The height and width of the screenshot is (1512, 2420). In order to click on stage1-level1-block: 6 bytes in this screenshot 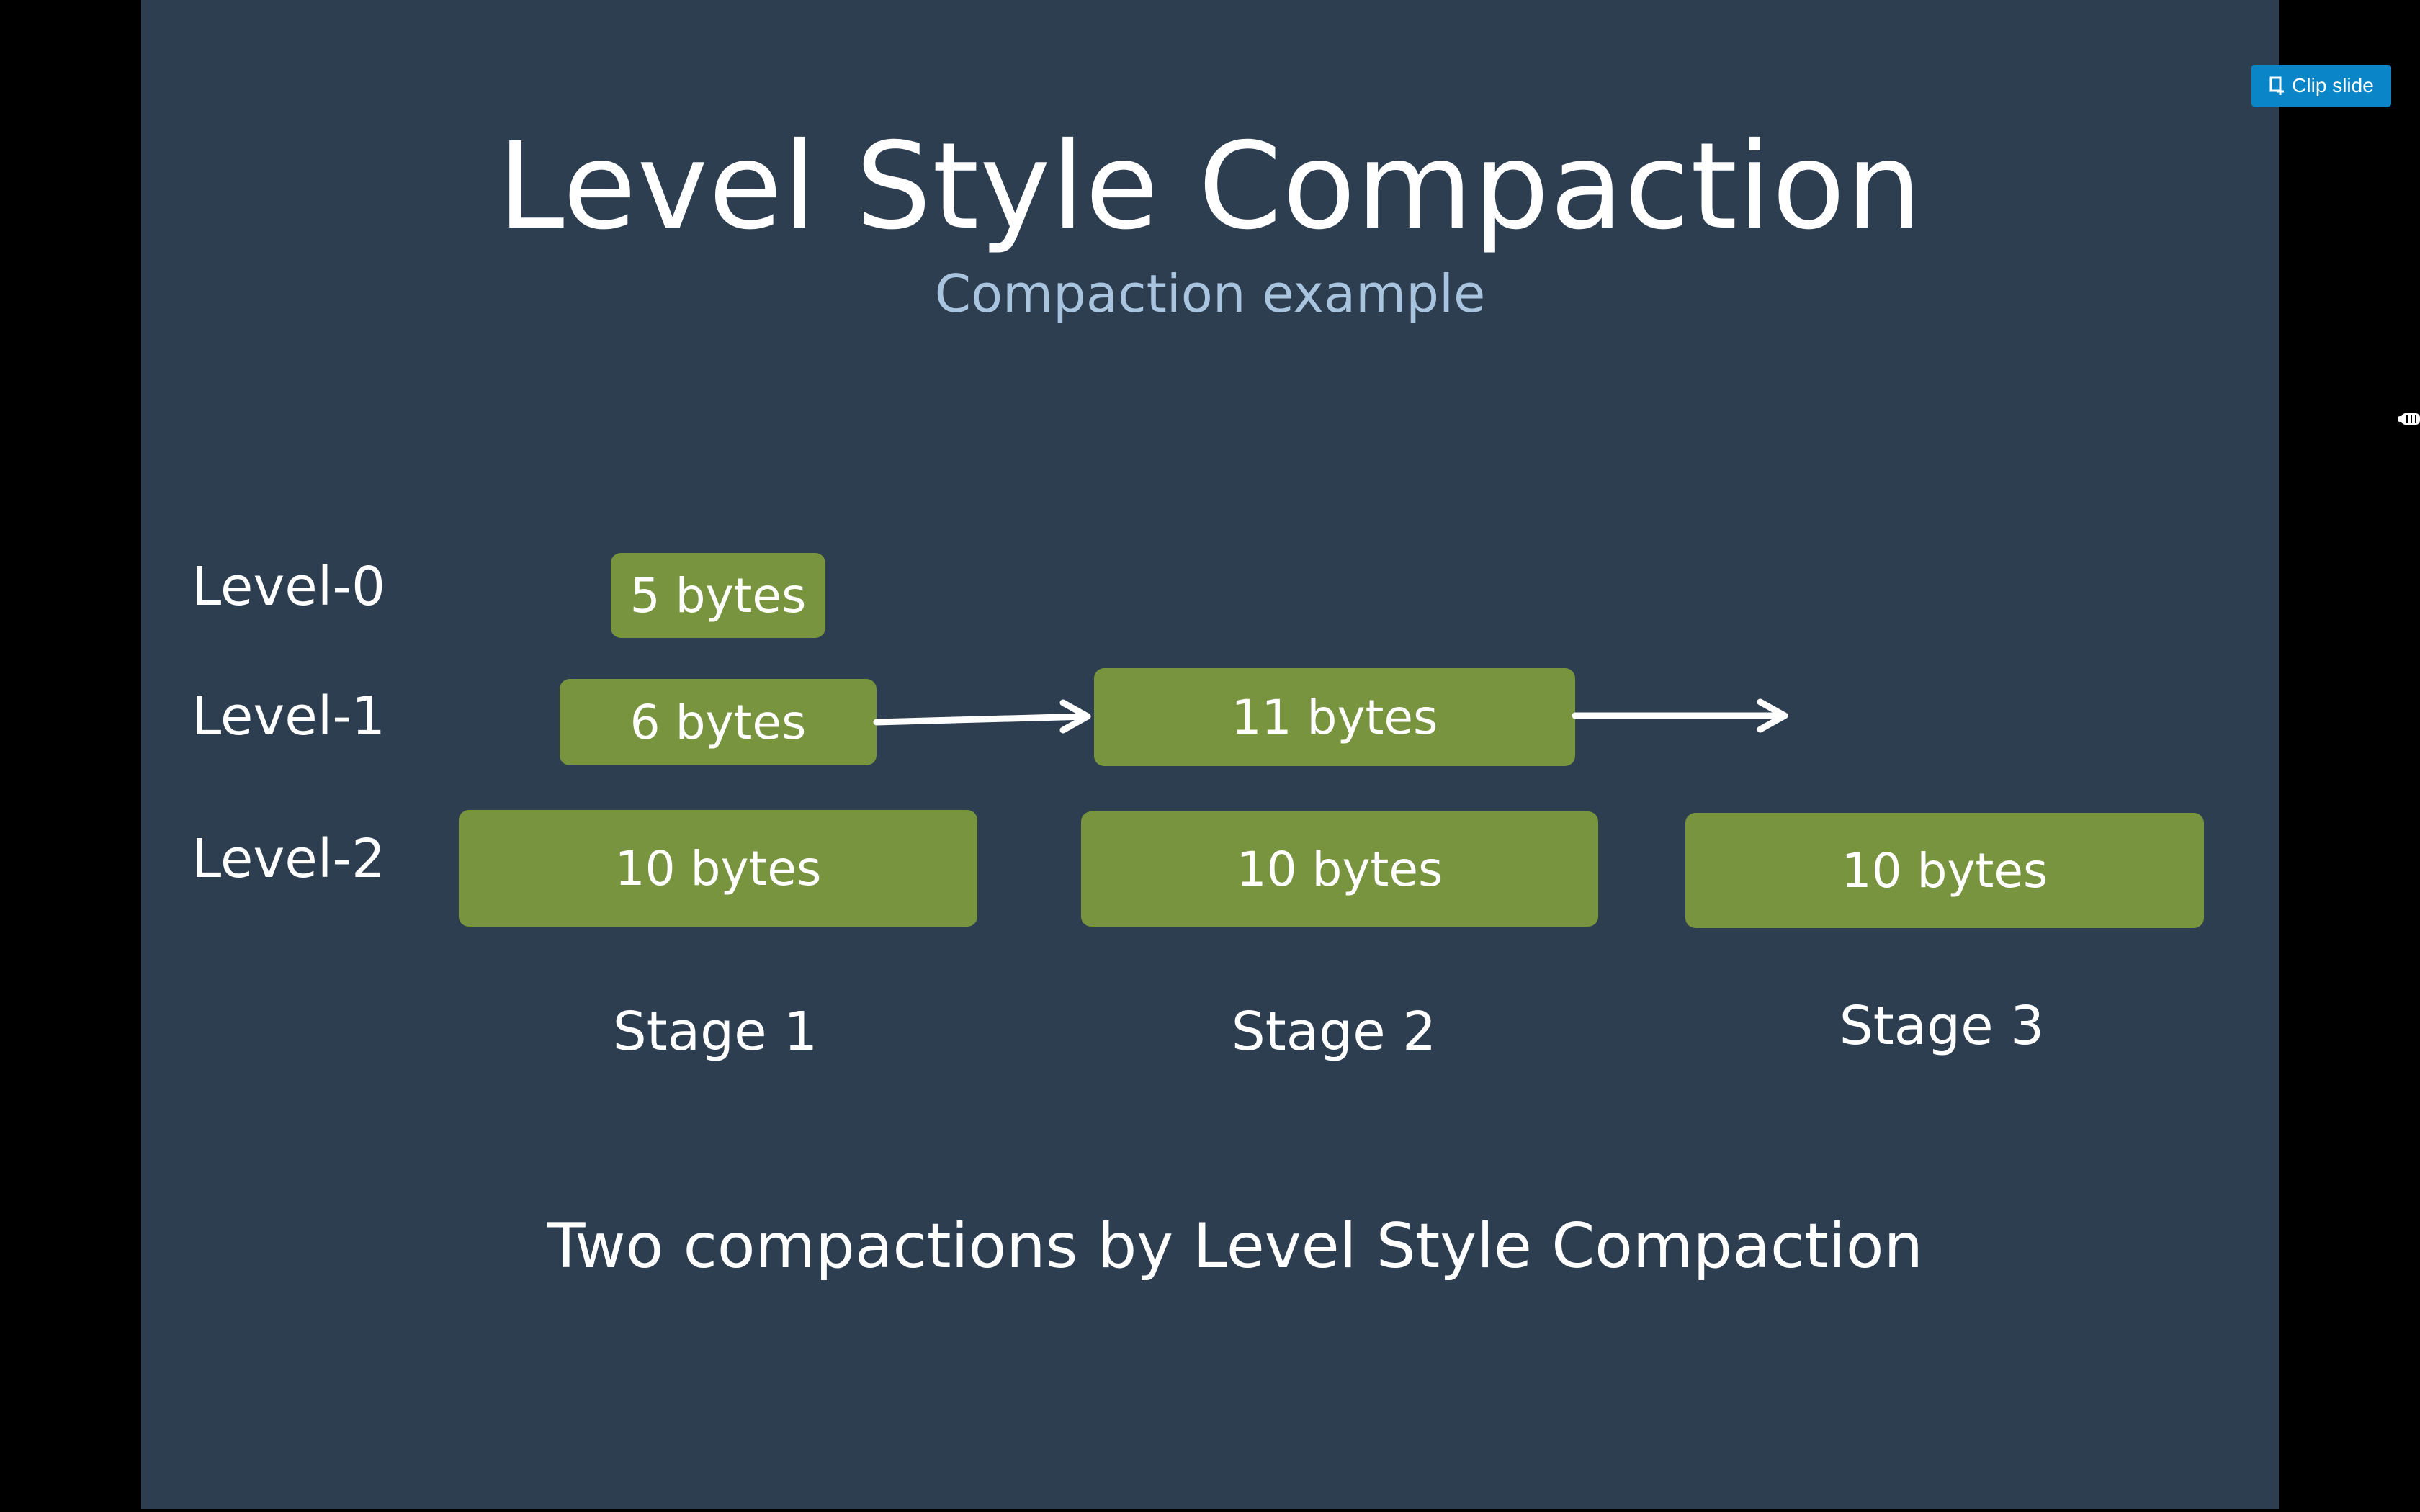, I will do `click(718, 722)`.